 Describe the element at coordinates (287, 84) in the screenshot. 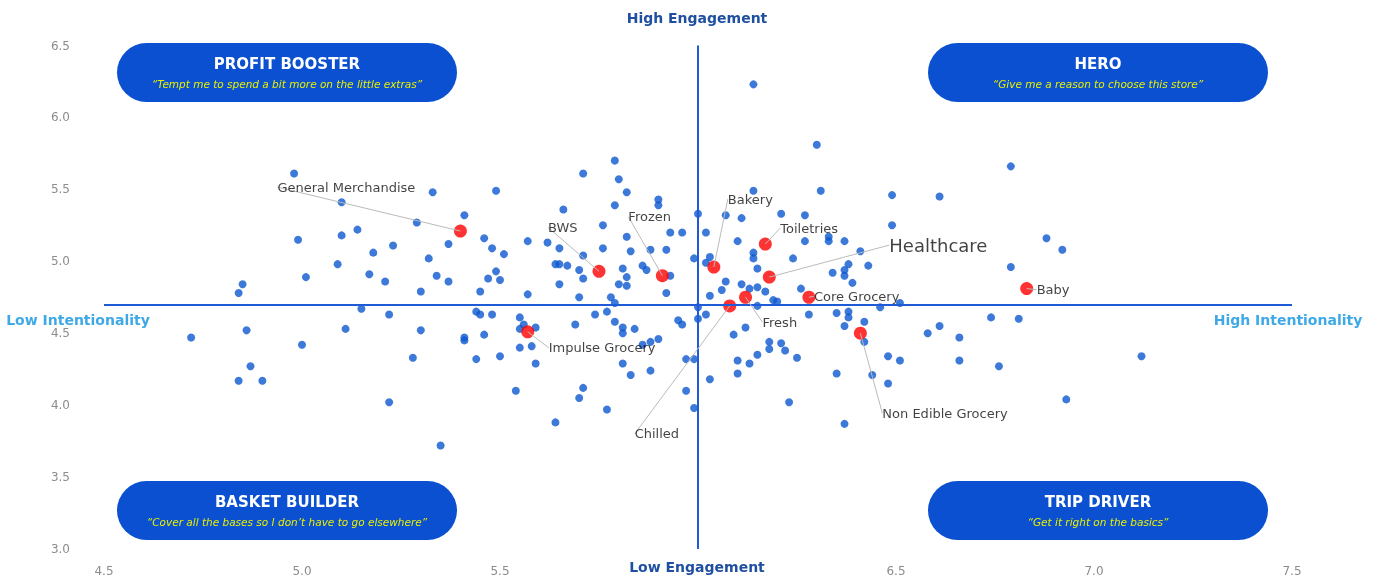

I see `annotation: “Tempt me to spend a bit more on the little extras”` at that location.